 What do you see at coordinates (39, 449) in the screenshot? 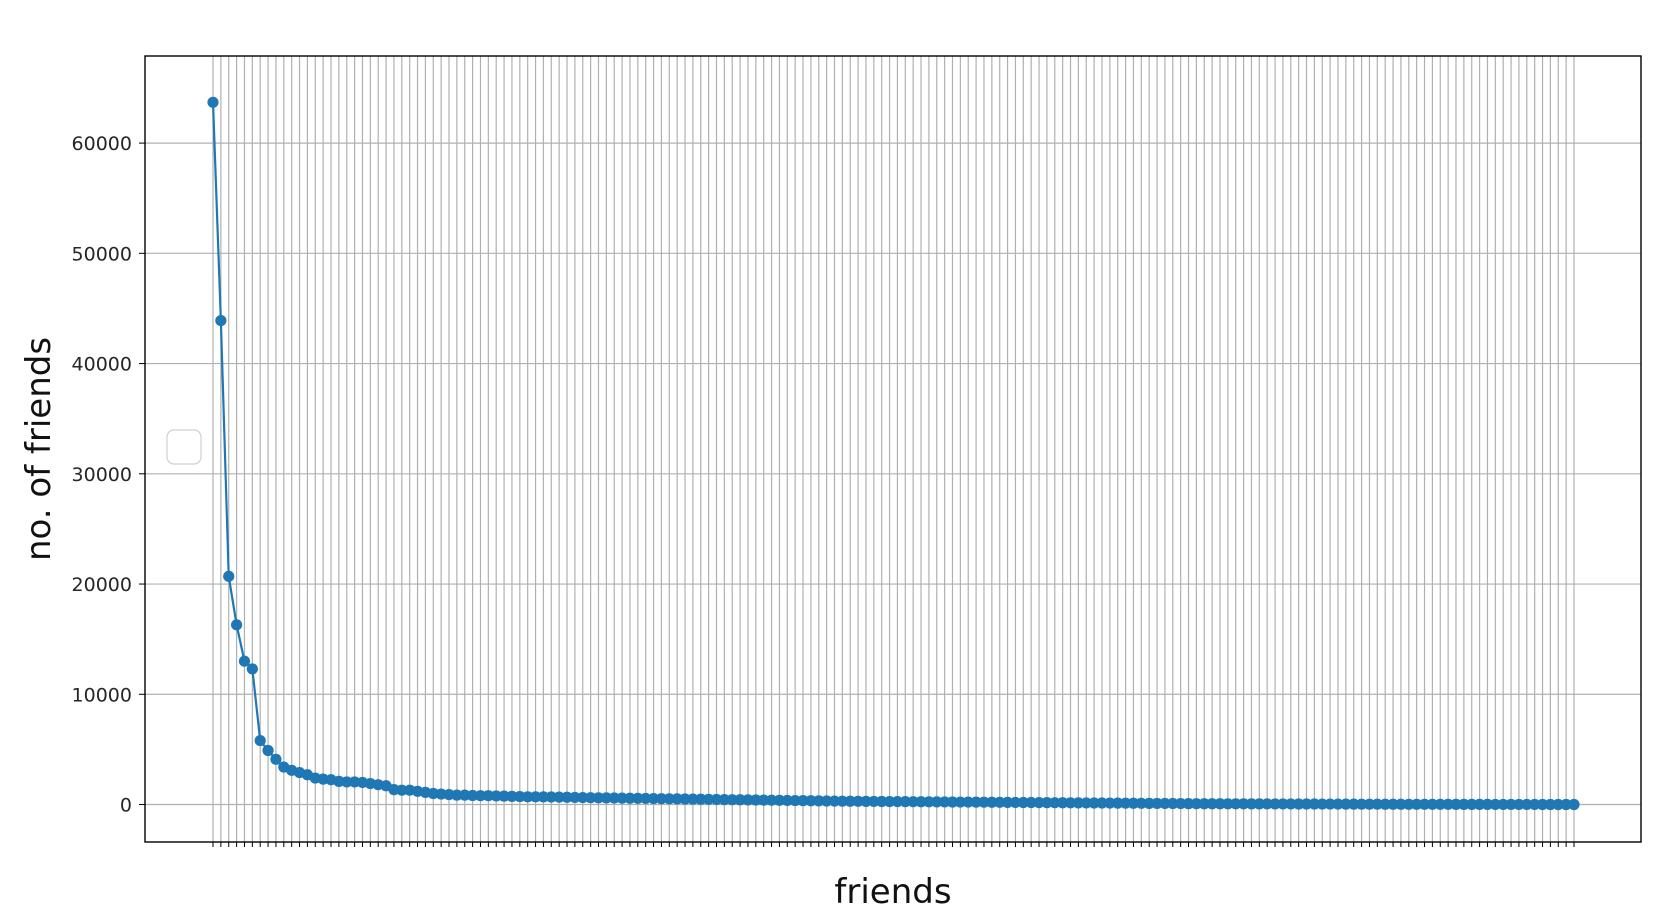
I see `y-axis-title: no. of friends` at bounding box center [39, 449].